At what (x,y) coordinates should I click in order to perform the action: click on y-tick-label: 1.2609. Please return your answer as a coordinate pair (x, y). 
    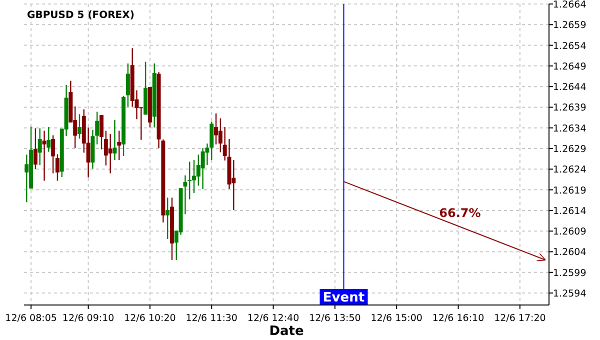
    Looking at the image, I should click on (569, 232).